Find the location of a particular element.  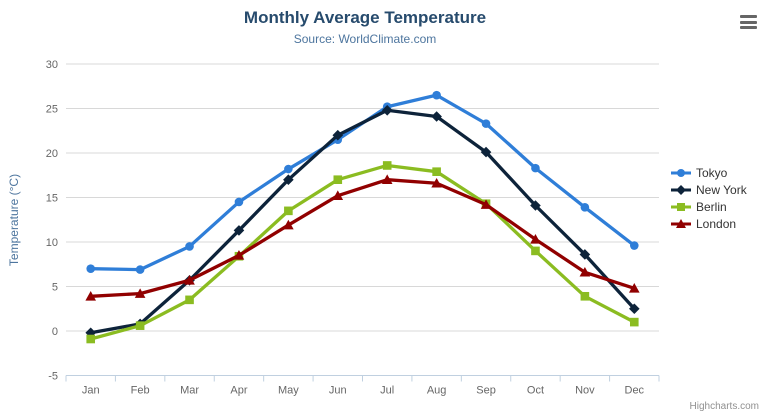

y-axis-title: Temperature (°C) is located at coordinates (14, 220).